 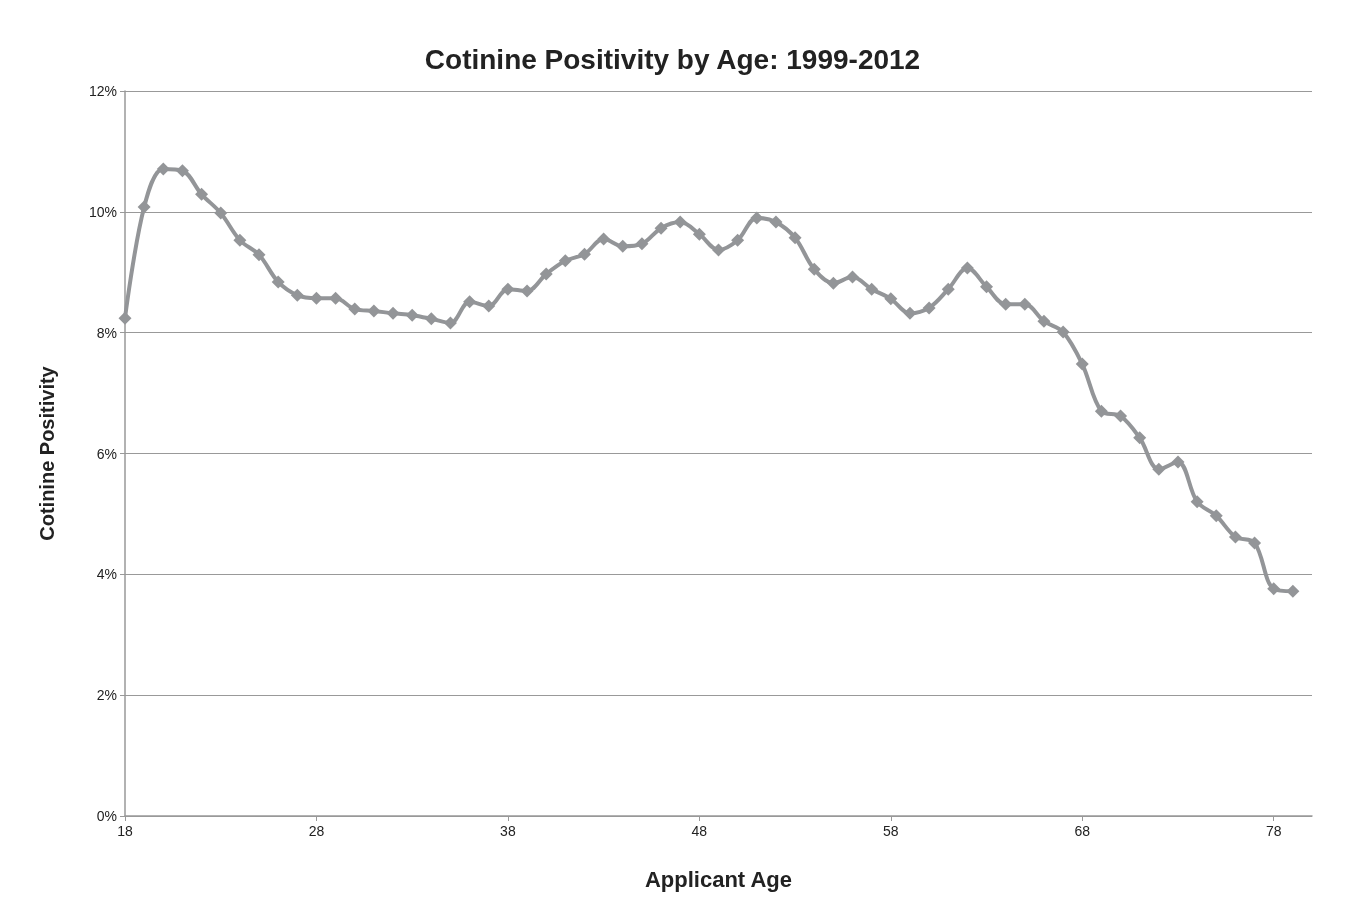 What do you see at coordinates (718, 879) in the screenshot?
I see `x-axis-title: Applicant Age` at bounding box center [718, 879].